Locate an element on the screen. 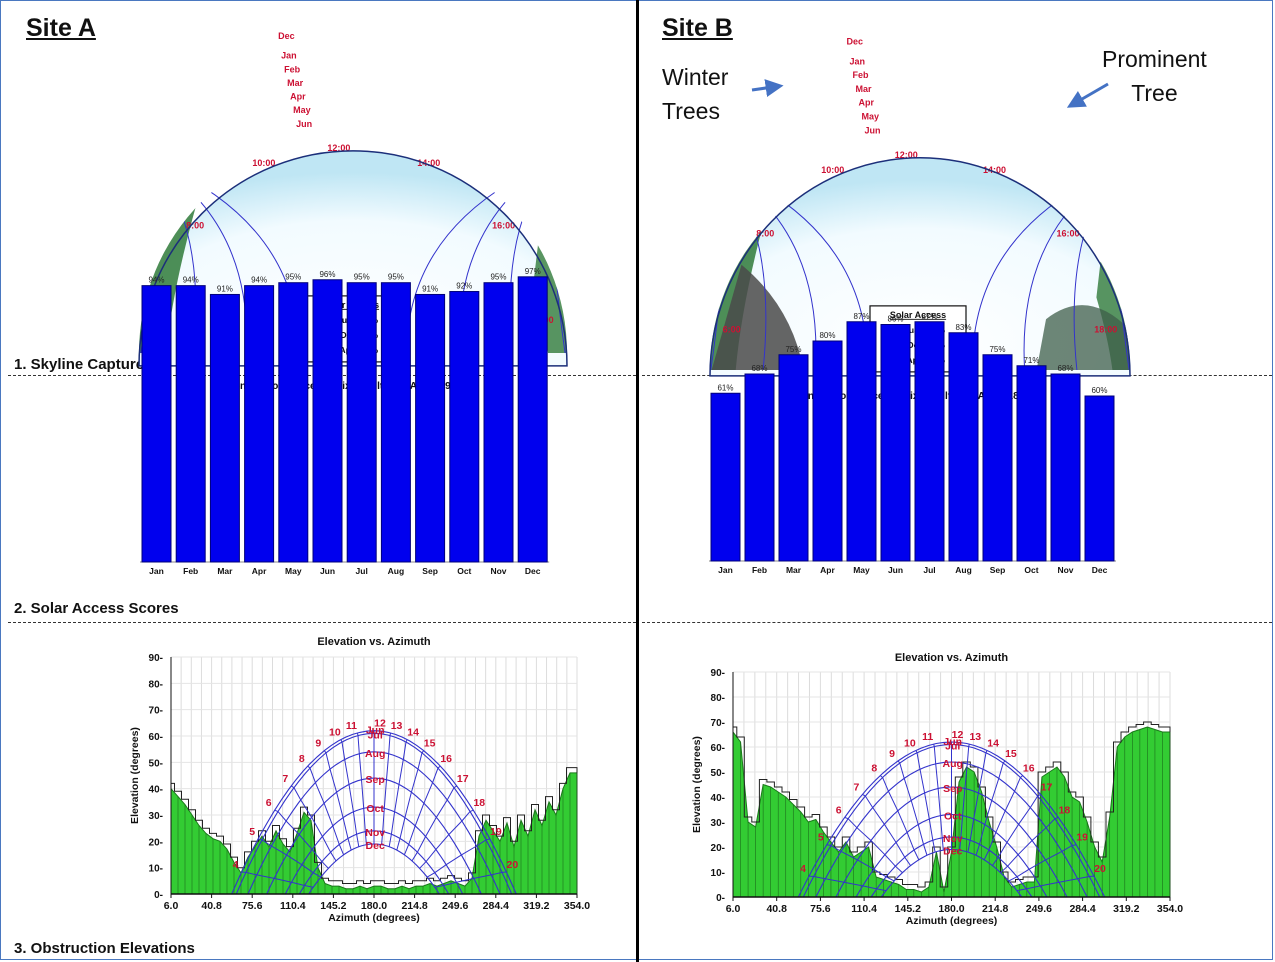 This screenshot has height=962, width=1275. sun-path-month-label: Dec is located at coordinates (375, 846).